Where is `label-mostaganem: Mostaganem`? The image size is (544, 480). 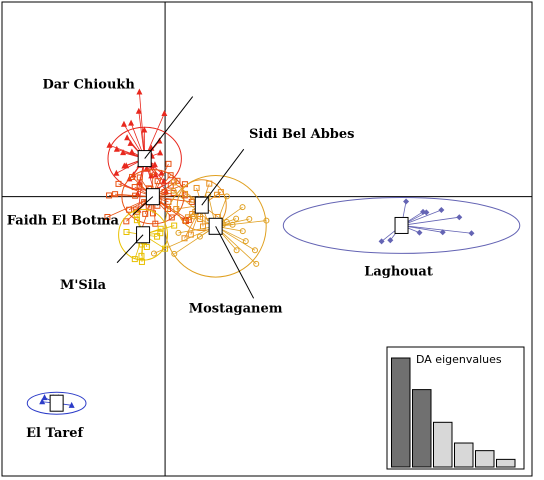
label-mostaganem: Mostaganem is located at coordinates (236, 308).